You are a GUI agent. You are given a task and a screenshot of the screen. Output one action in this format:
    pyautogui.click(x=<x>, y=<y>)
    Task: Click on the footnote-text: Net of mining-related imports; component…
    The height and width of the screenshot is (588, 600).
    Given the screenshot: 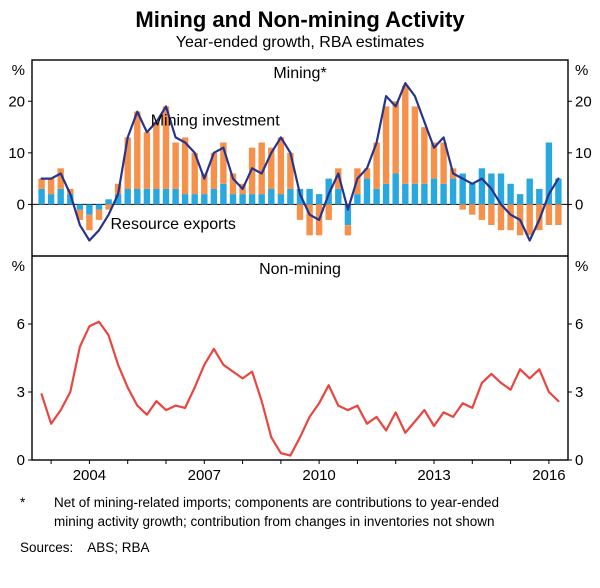 What is the action you would take?
    pyautogui.click(x=276, y=512)
    